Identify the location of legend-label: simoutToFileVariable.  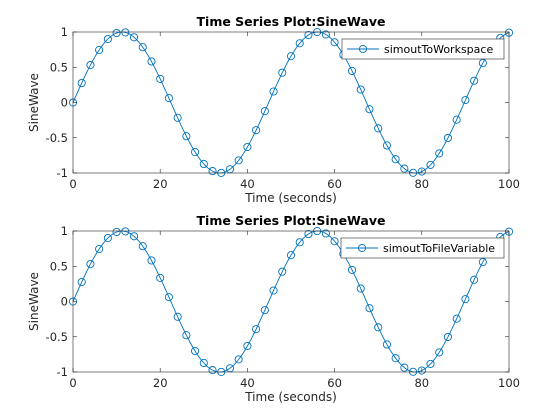
(439, 248).